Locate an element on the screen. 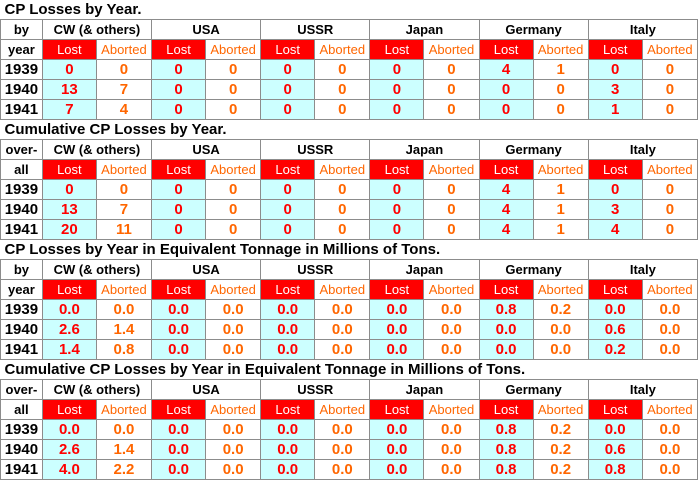 This screenshot has width=698, height=480. lost-value-cell: 3 is located at coordinates (615, 89).